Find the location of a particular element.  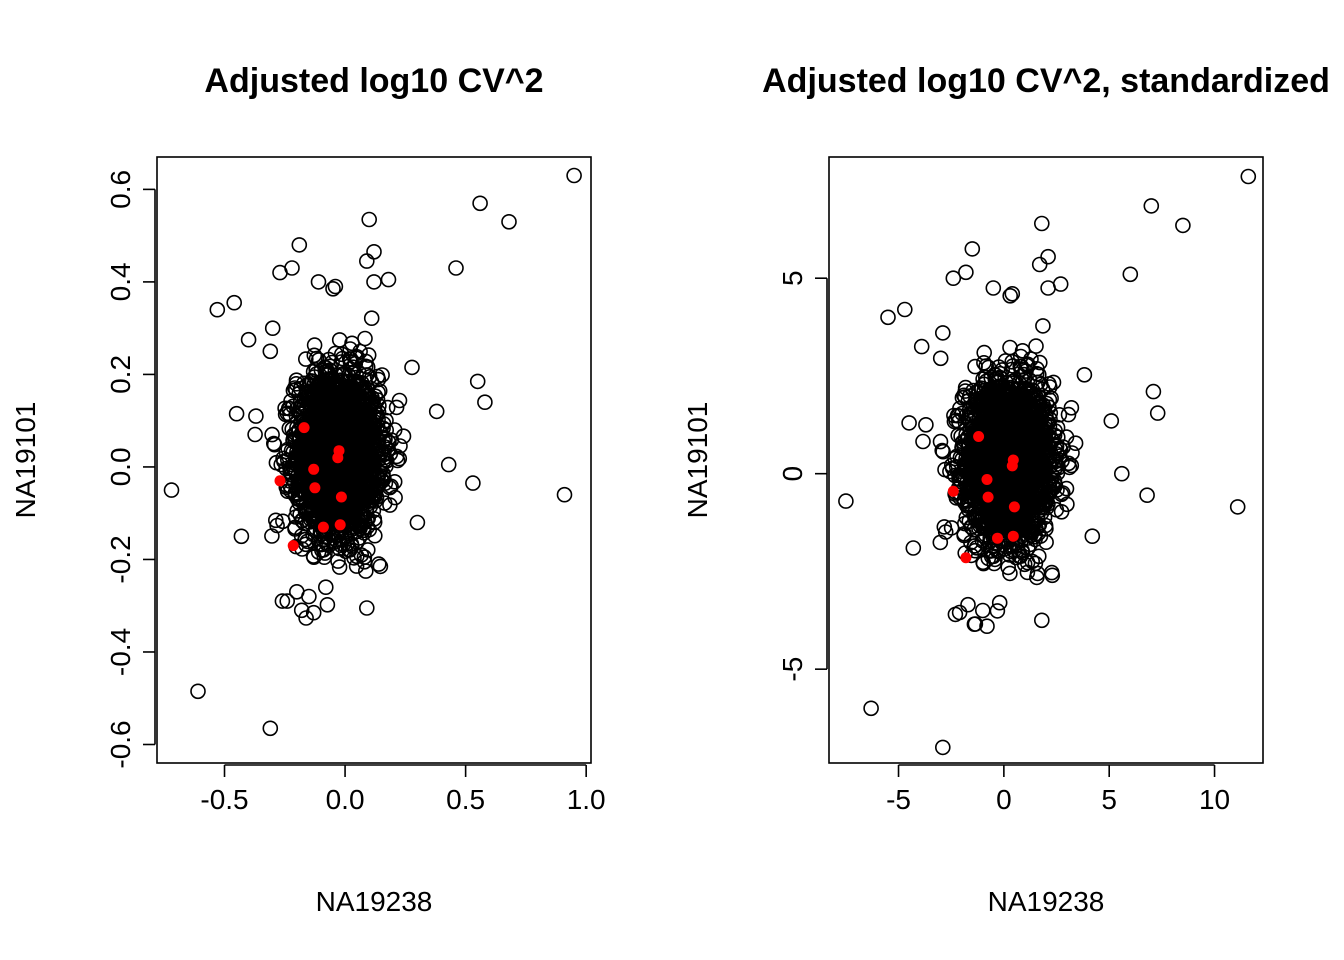

x-tick-label: 1.0 is located at coordinates (586, 799).